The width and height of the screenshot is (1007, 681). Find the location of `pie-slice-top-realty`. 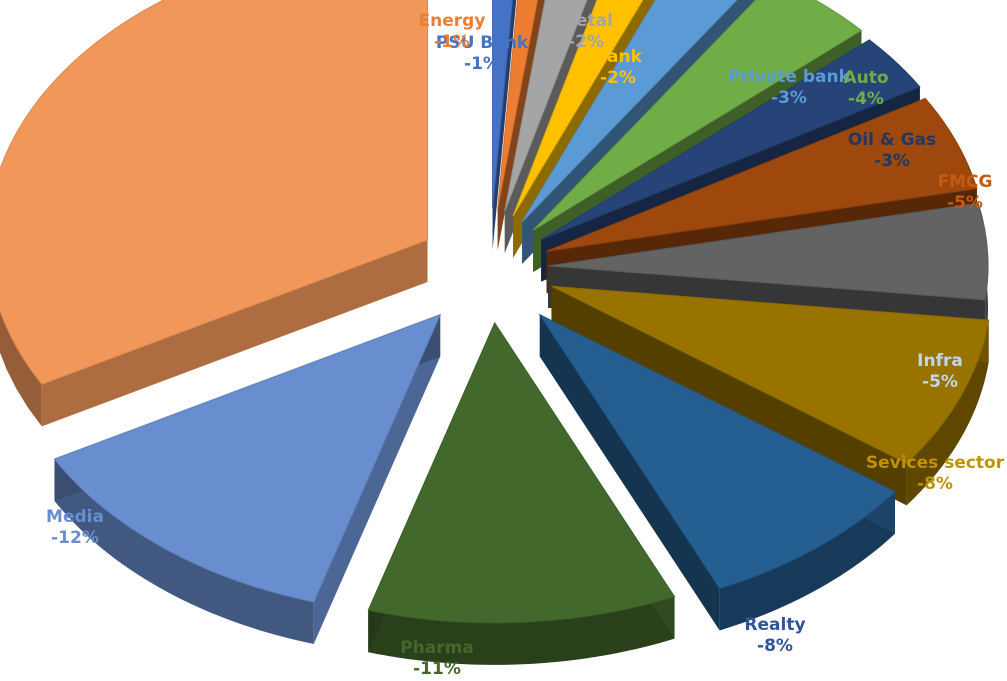

pie-slice-top-realty is located at coordinates (717, 451).